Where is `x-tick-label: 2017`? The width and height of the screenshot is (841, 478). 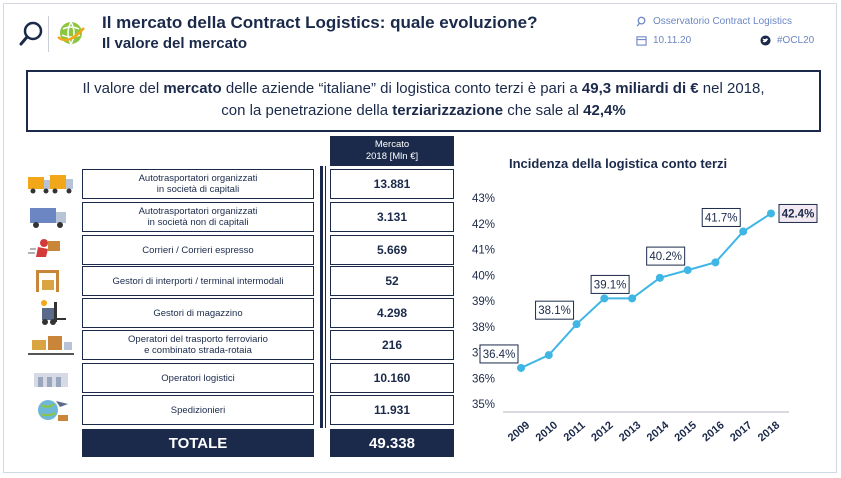
x-tick-label: 2017 is located at coordinates (741, 431).